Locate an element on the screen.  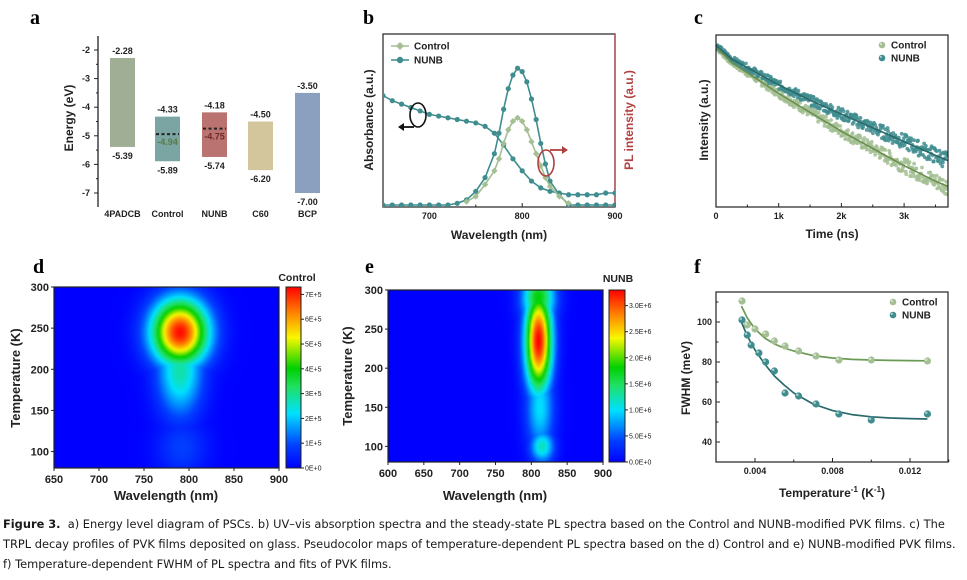
series-nunb is located at coordinates (832, 106).